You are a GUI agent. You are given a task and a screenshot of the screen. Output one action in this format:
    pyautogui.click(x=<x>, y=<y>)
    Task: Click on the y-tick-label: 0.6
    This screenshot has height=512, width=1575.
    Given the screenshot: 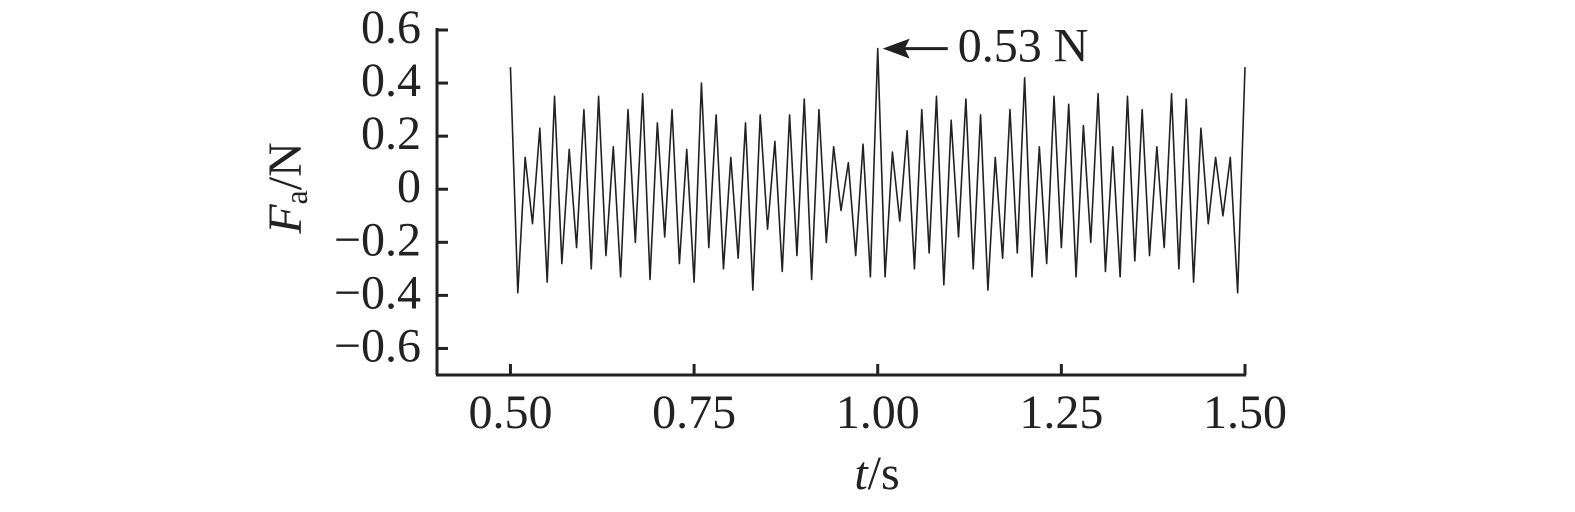 What is the action you would take?
    pyautogui.click(x=391, y=27)
    